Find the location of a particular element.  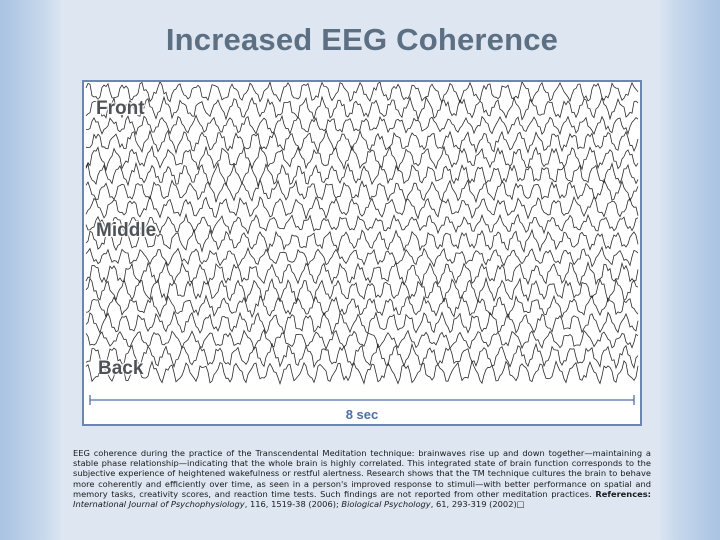

region-label-front: Front is located at coordinates (120, 108).